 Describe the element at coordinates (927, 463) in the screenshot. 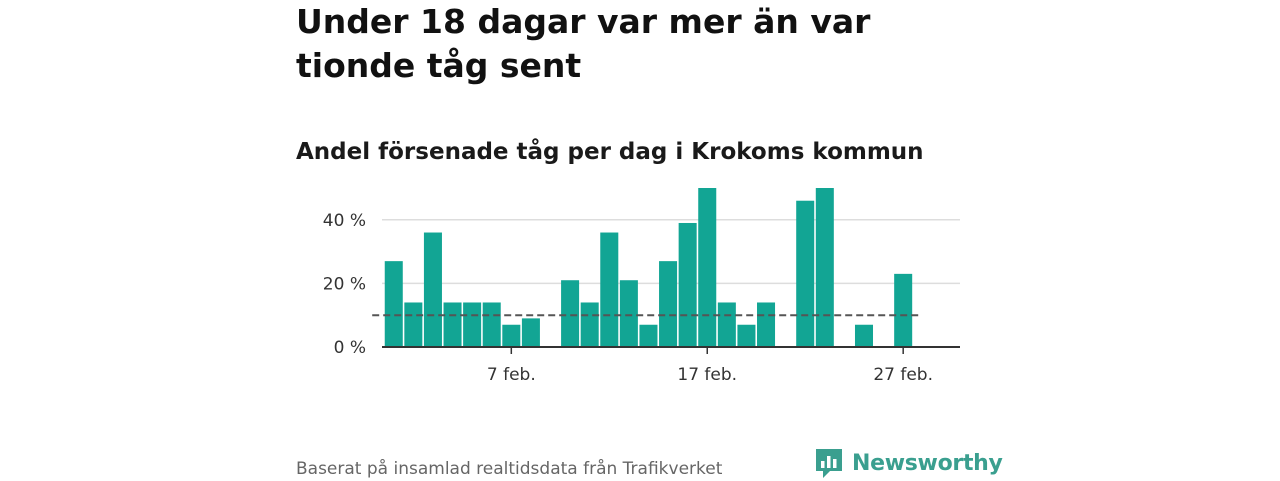

I see `brand-name: Newsworthy` at that location.